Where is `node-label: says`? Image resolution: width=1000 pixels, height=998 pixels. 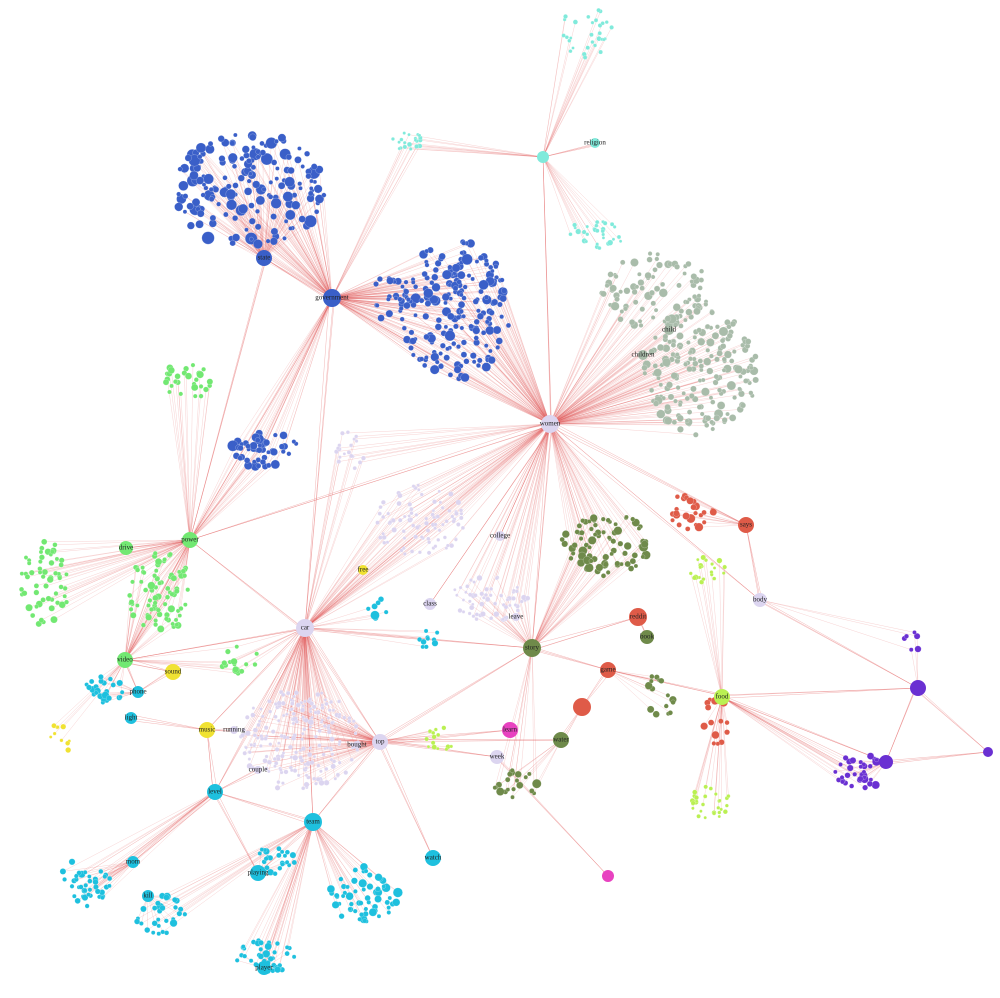 node-label: says is located at coordinates (746, 525).